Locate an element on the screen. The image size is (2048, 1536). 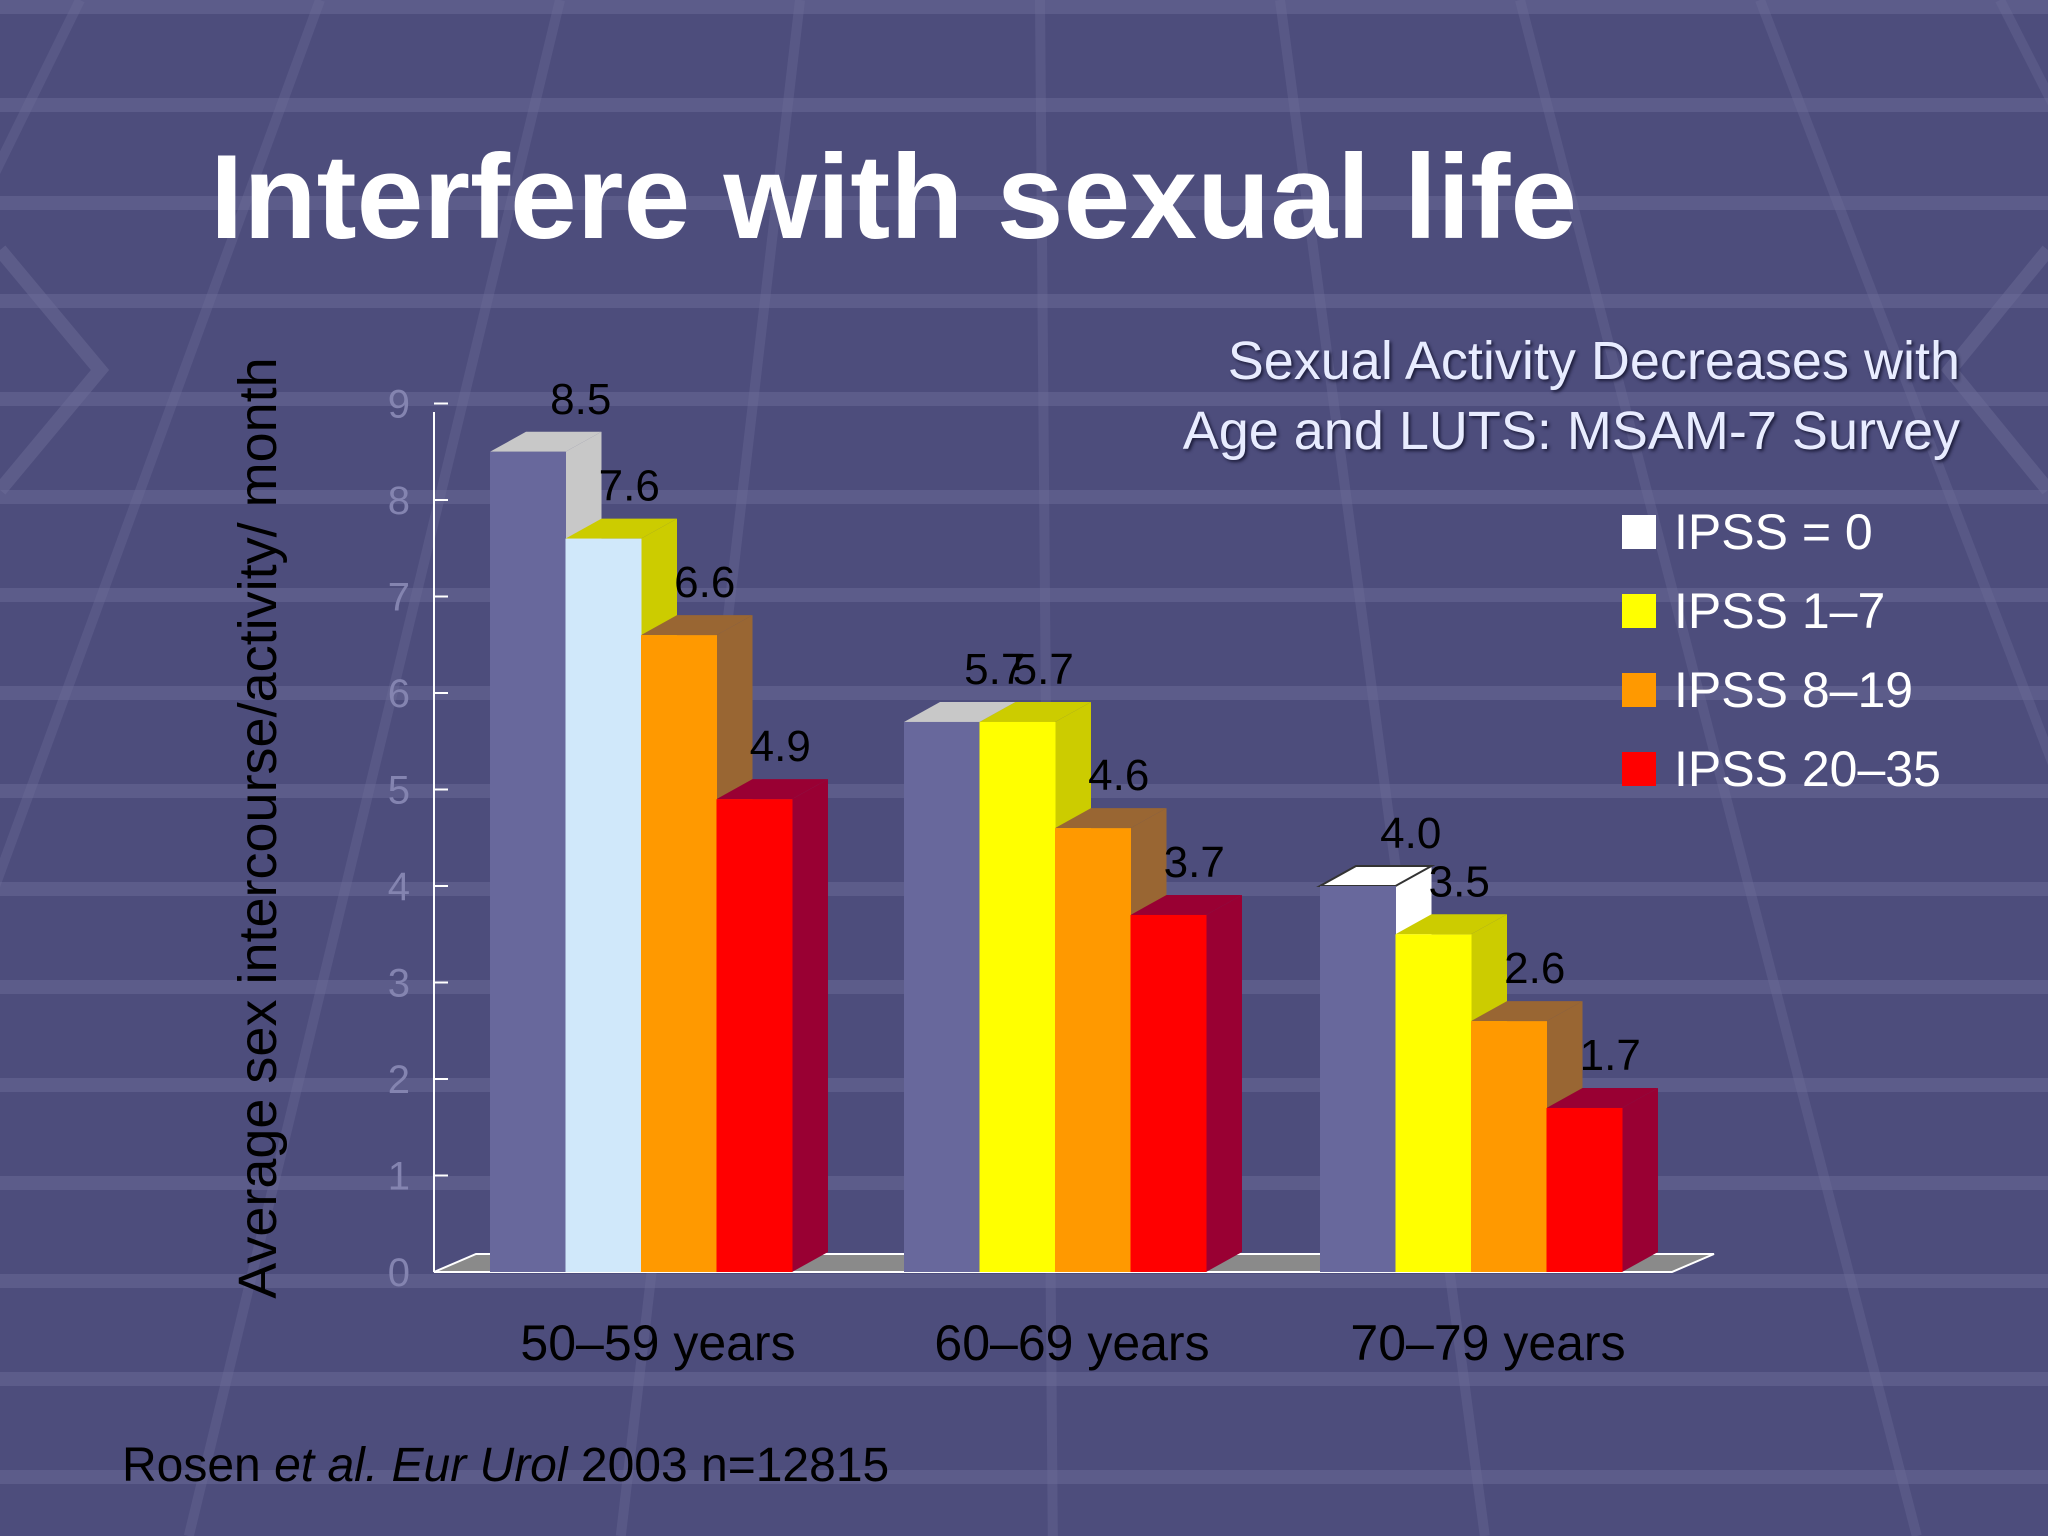
citation: Rosen et al. Eur Urol 2003 n=12815 is located at coordinates (505, 1465).